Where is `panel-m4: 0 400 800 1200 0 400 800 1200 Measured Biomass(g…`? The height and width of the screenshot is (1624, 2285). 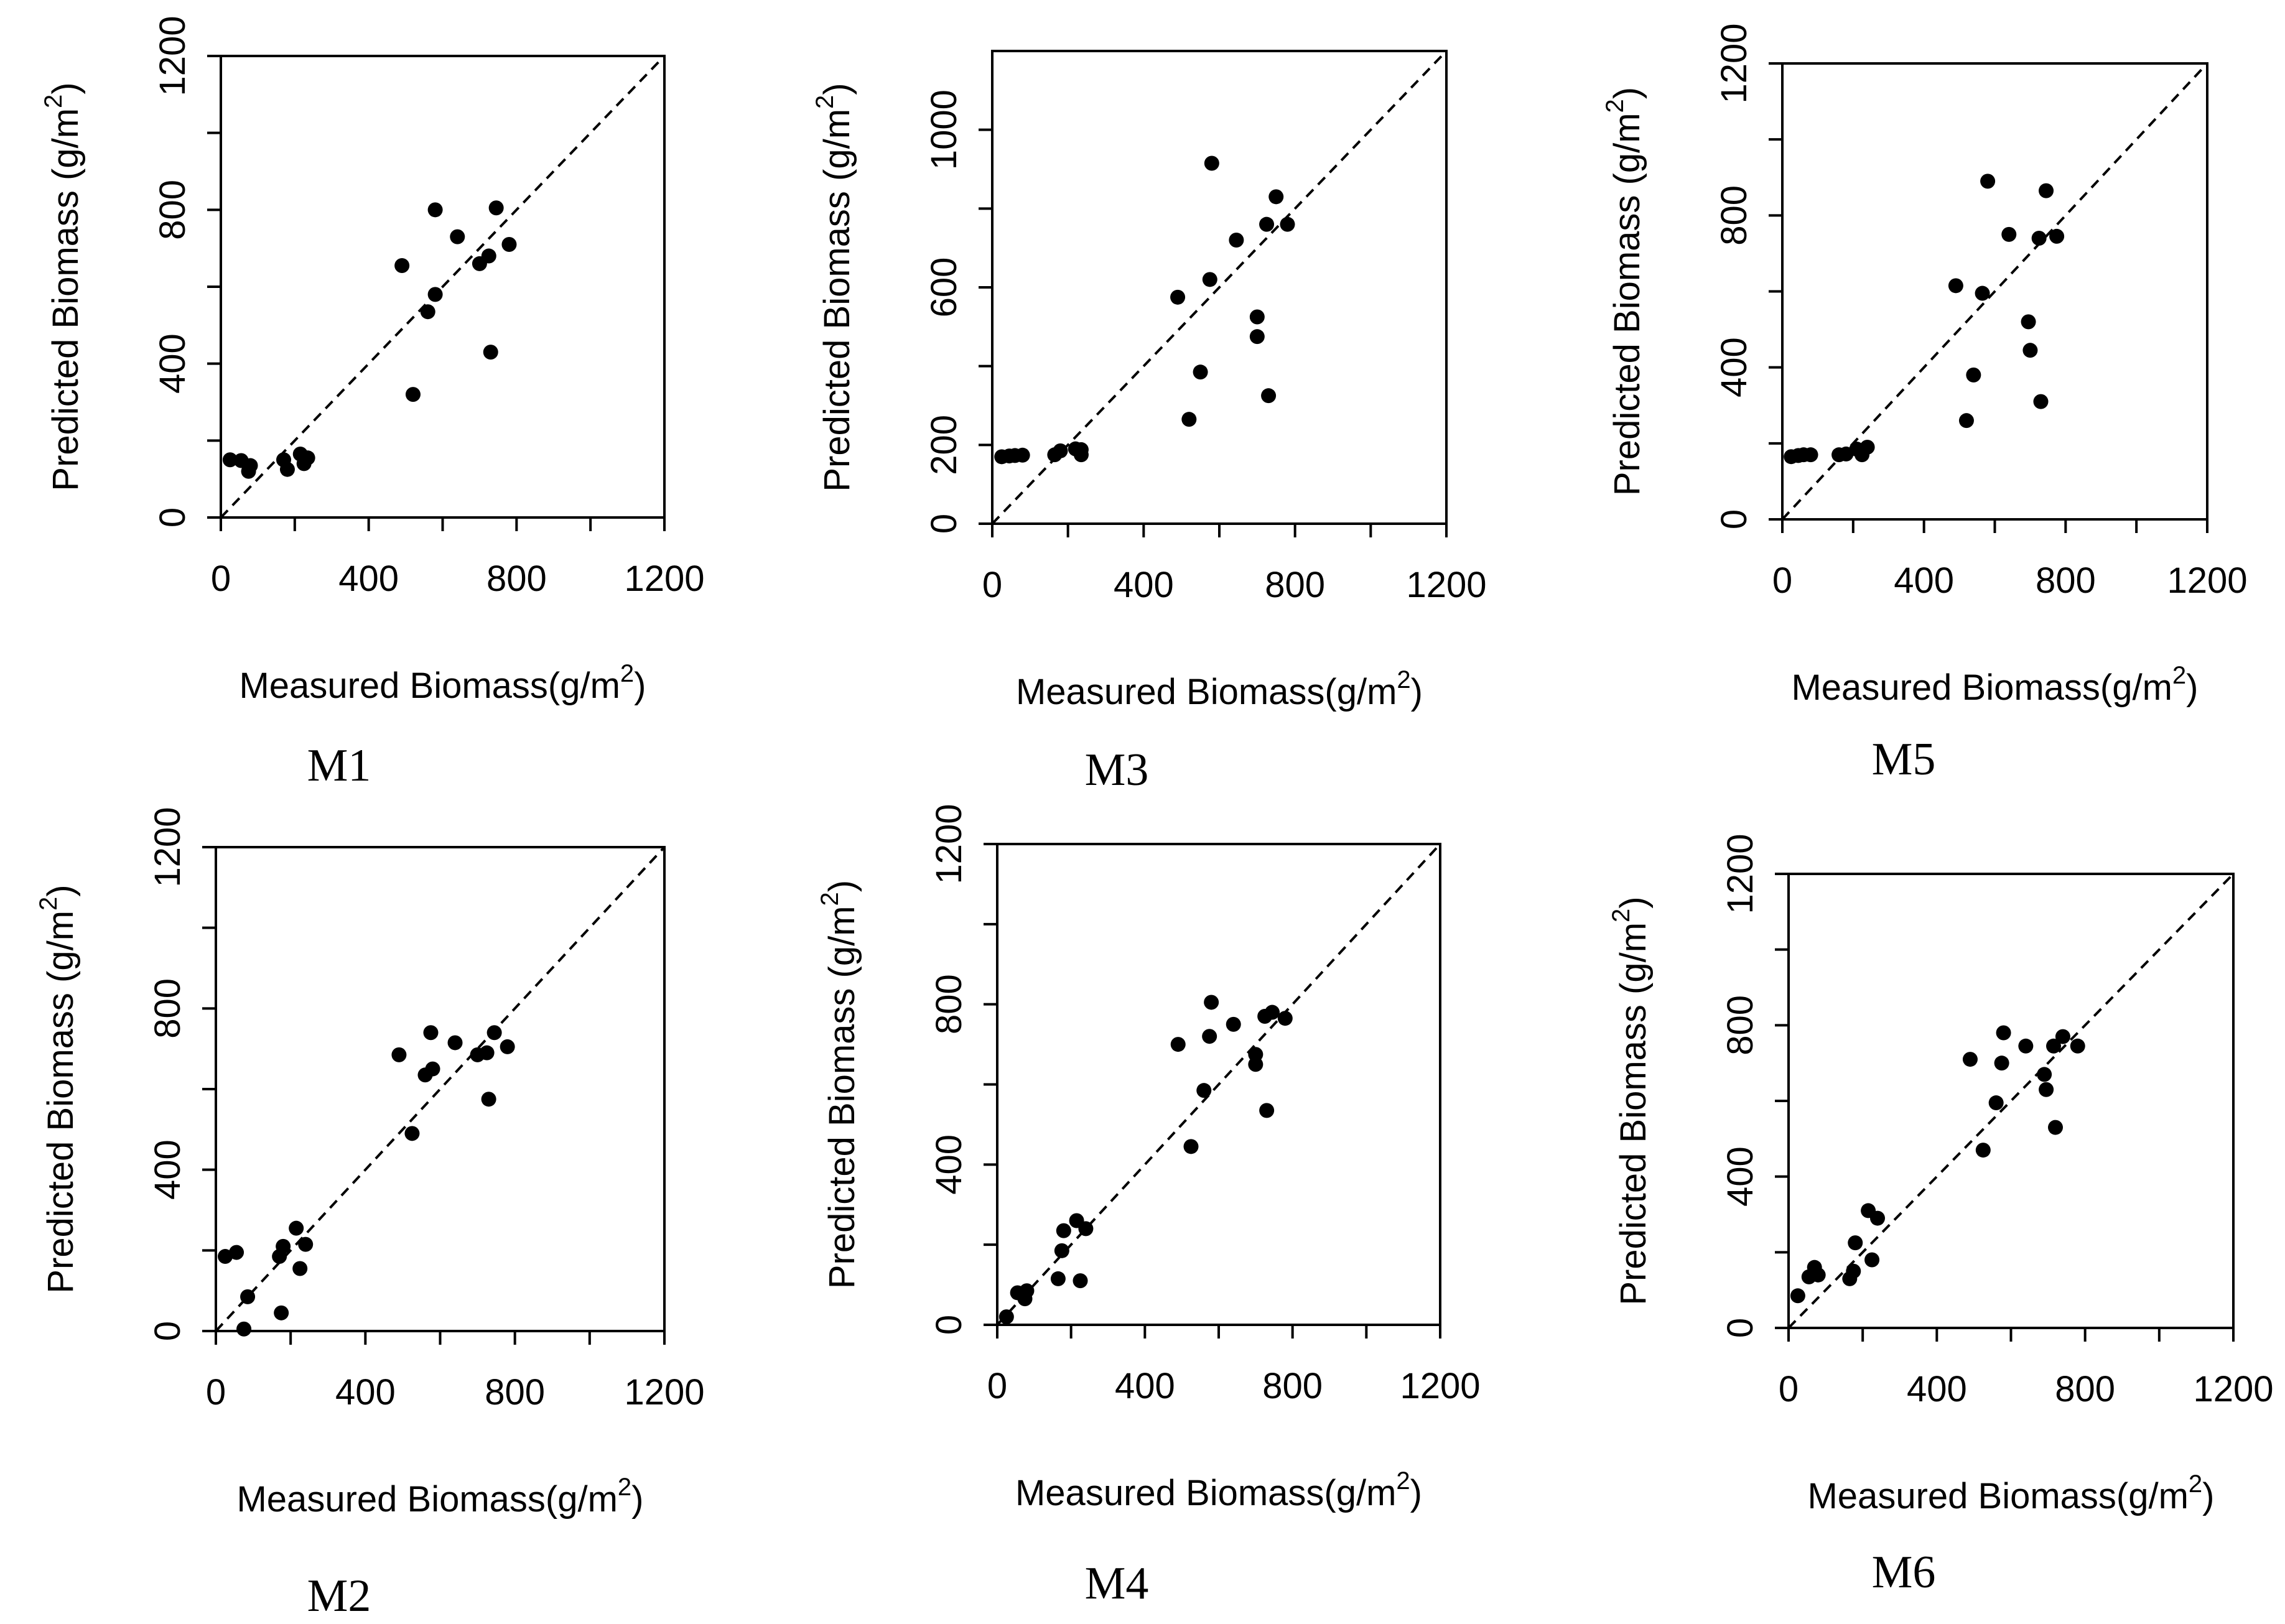 panel-m4: 0 400 800 1200 0 400 800 1200 Measured Biomass(g… is located at coordinates (1148, 1206).